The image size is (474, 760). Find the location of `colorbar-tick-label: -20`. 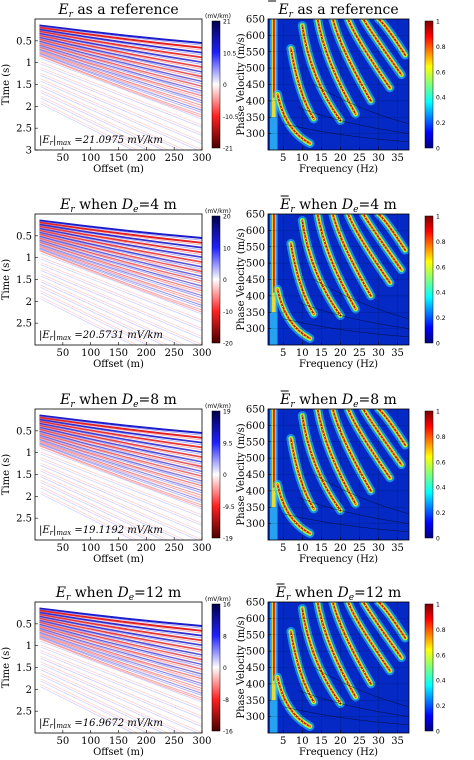

colorbar-tick-label: -20 is located at coordinates (228, 344).